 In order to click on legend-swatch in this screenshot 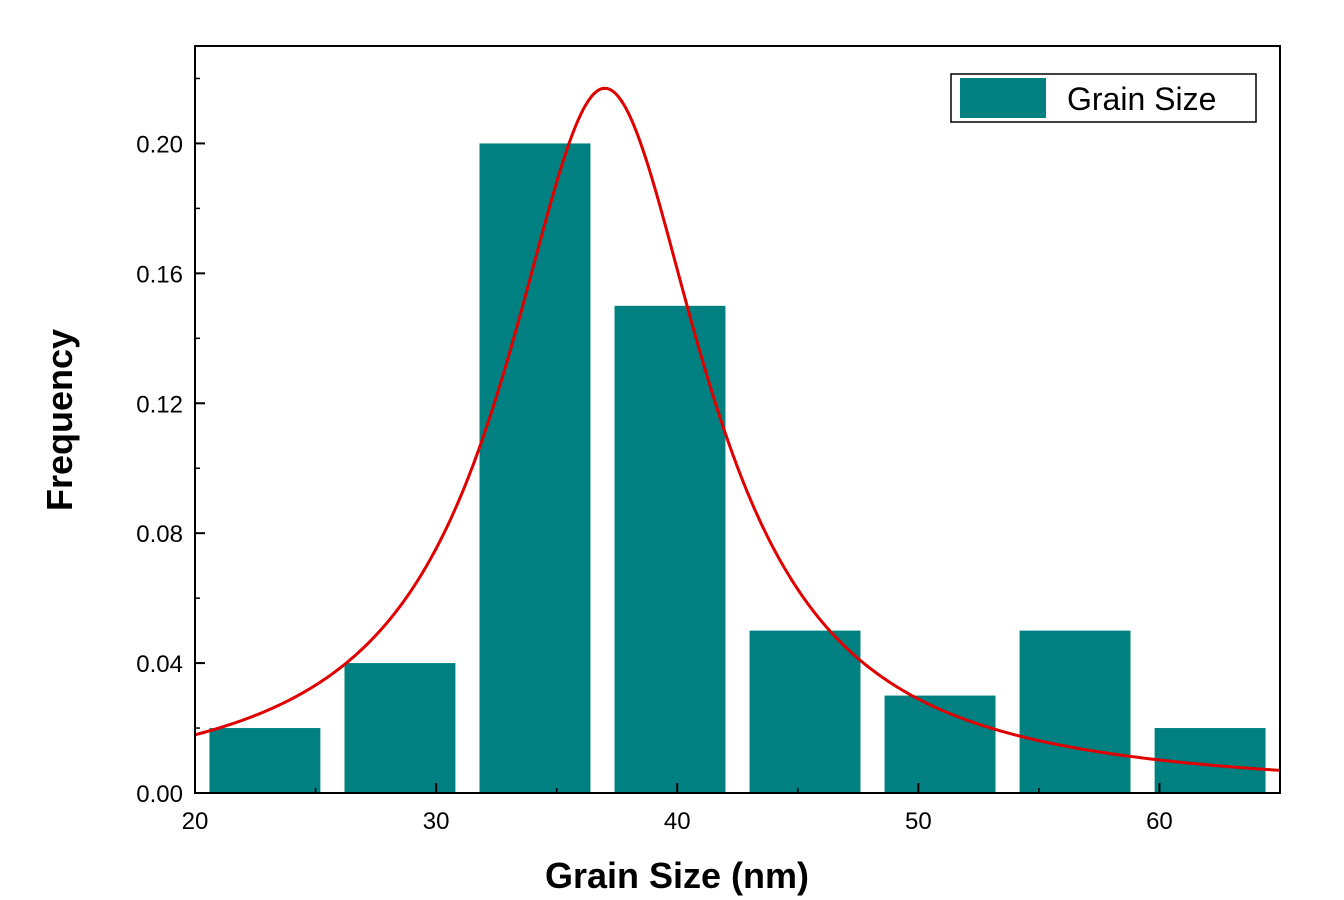, I will do `click(1003, 98)`.